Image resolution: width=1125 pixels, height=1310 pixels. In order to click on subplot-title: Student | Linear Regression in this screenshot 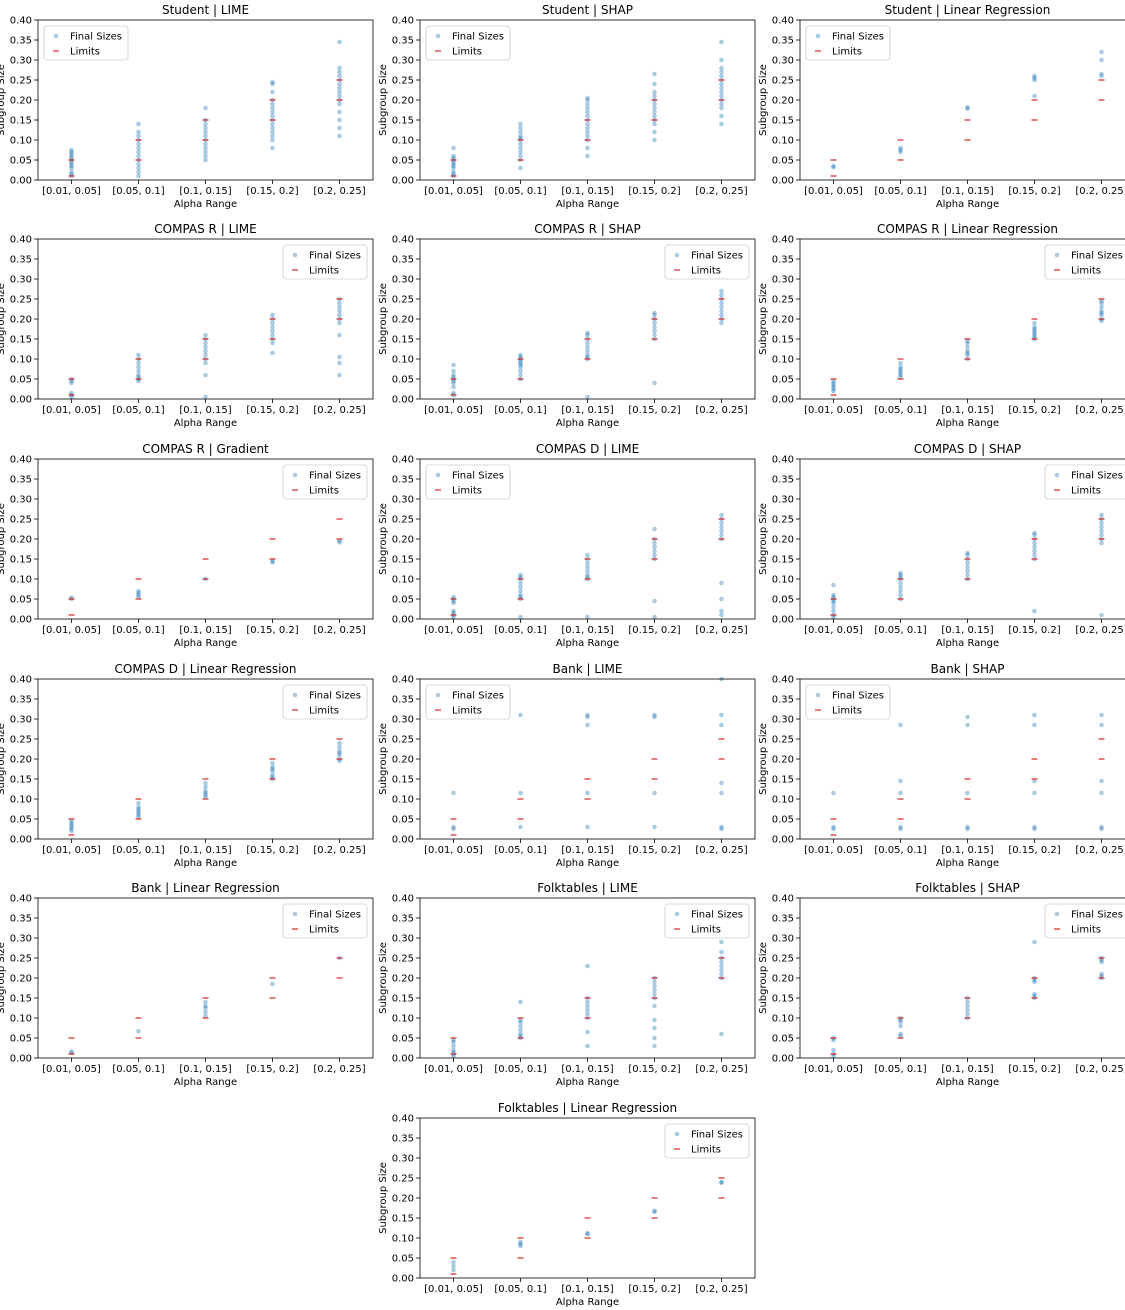, I will do `click(968, 10)`.